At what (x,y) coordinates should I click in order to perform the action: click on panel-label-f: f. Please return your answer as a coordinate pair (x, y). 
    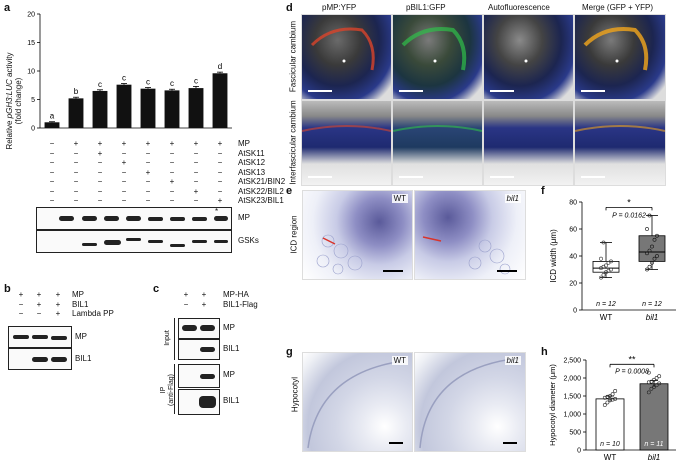
    Looking at the image, I should click on (543, 191).